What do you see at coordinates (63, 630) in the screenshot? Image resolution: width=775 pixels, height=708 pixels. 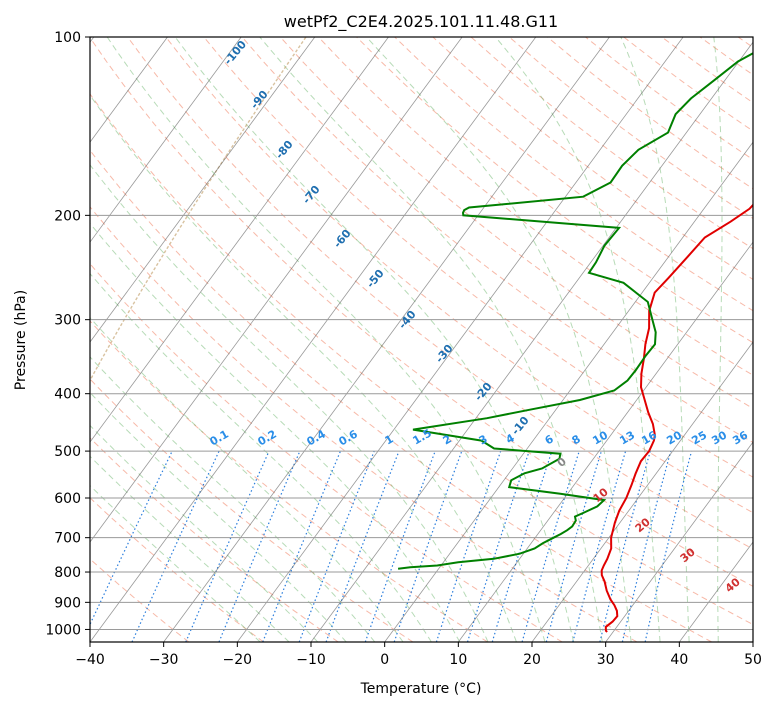 I see `y-tick-label: 1000` at bounding box center [63, 630].